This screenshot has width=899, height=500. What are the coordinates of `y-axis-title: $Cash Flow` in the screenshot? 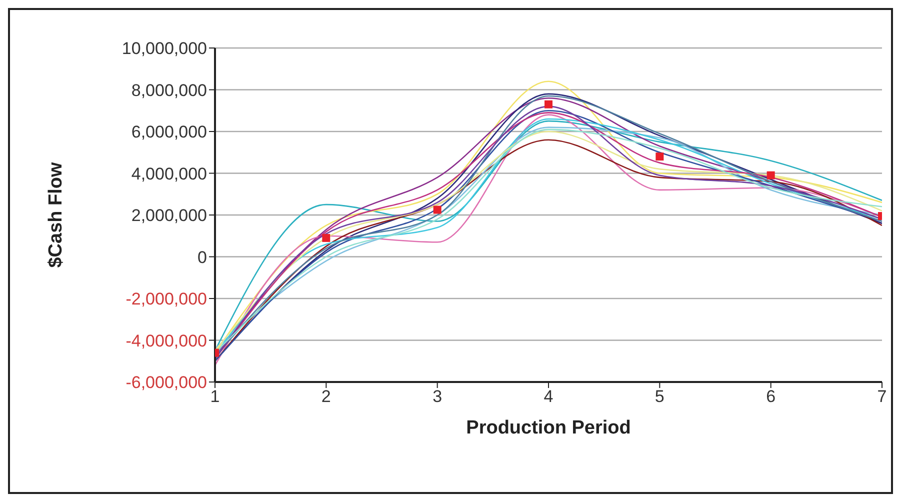 It's located at (56, 215).